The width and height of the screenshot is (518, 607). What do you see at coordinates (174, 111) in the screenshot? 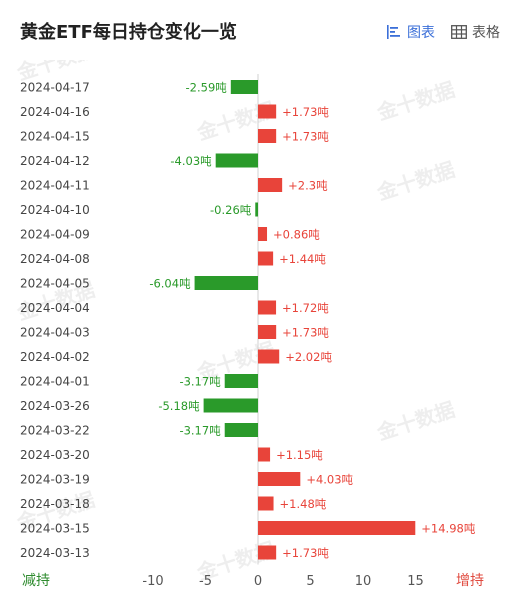
I see `chart-row: 2024-04-16 +1.73吨` at bounding box center [174, 111].